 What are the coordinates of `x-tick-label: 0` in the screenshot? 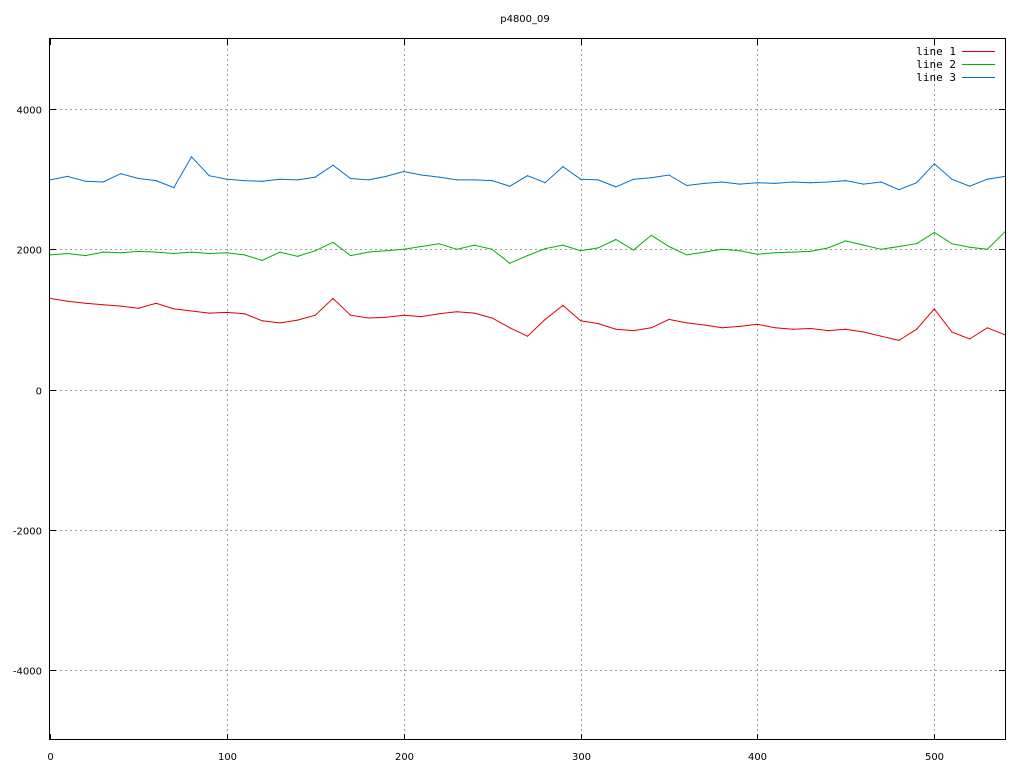 It's located at (50, 757).